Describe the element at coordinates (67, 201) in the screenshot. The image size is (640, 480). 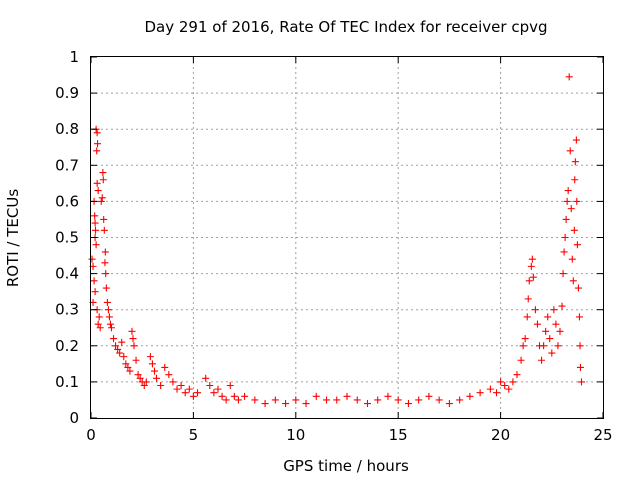
I see `y-tick-label: 0.6` at that location.